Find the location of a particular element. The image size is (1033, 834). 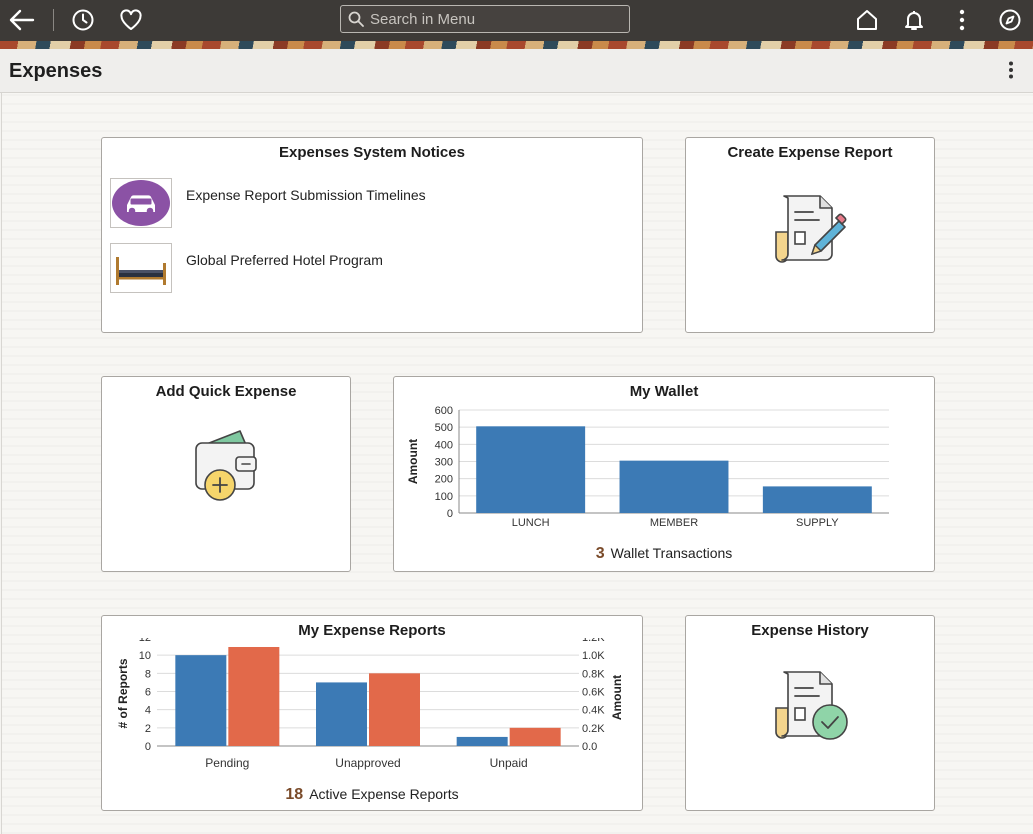

bar-amount-unpaid is located at coordinates (535, 736).